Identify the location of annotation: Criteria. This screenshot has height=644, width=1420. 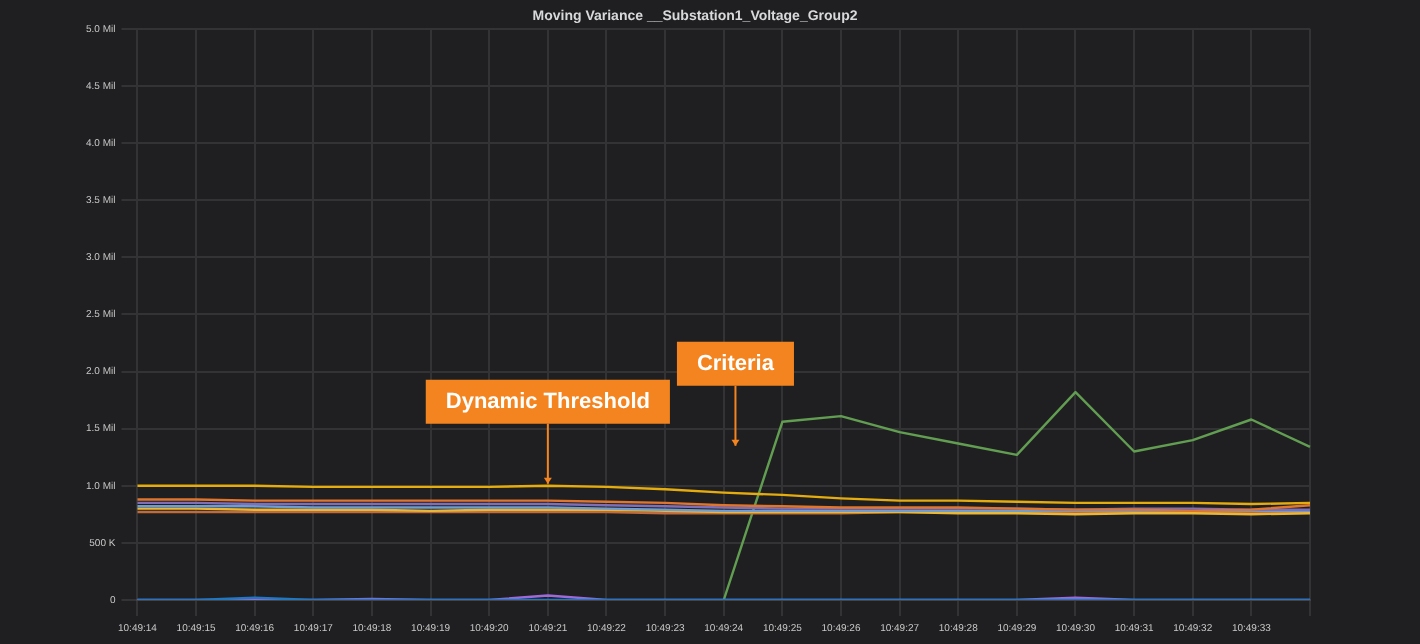
(736, 363).